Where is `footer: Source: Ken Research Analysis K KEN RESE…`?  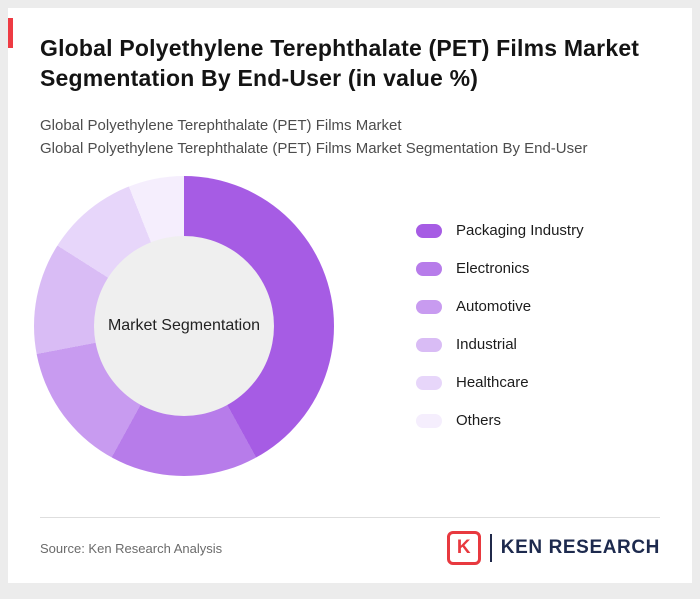 footer: Source: Ken Research Analysis K KEN RESE… is located at coordinates (350, 541).